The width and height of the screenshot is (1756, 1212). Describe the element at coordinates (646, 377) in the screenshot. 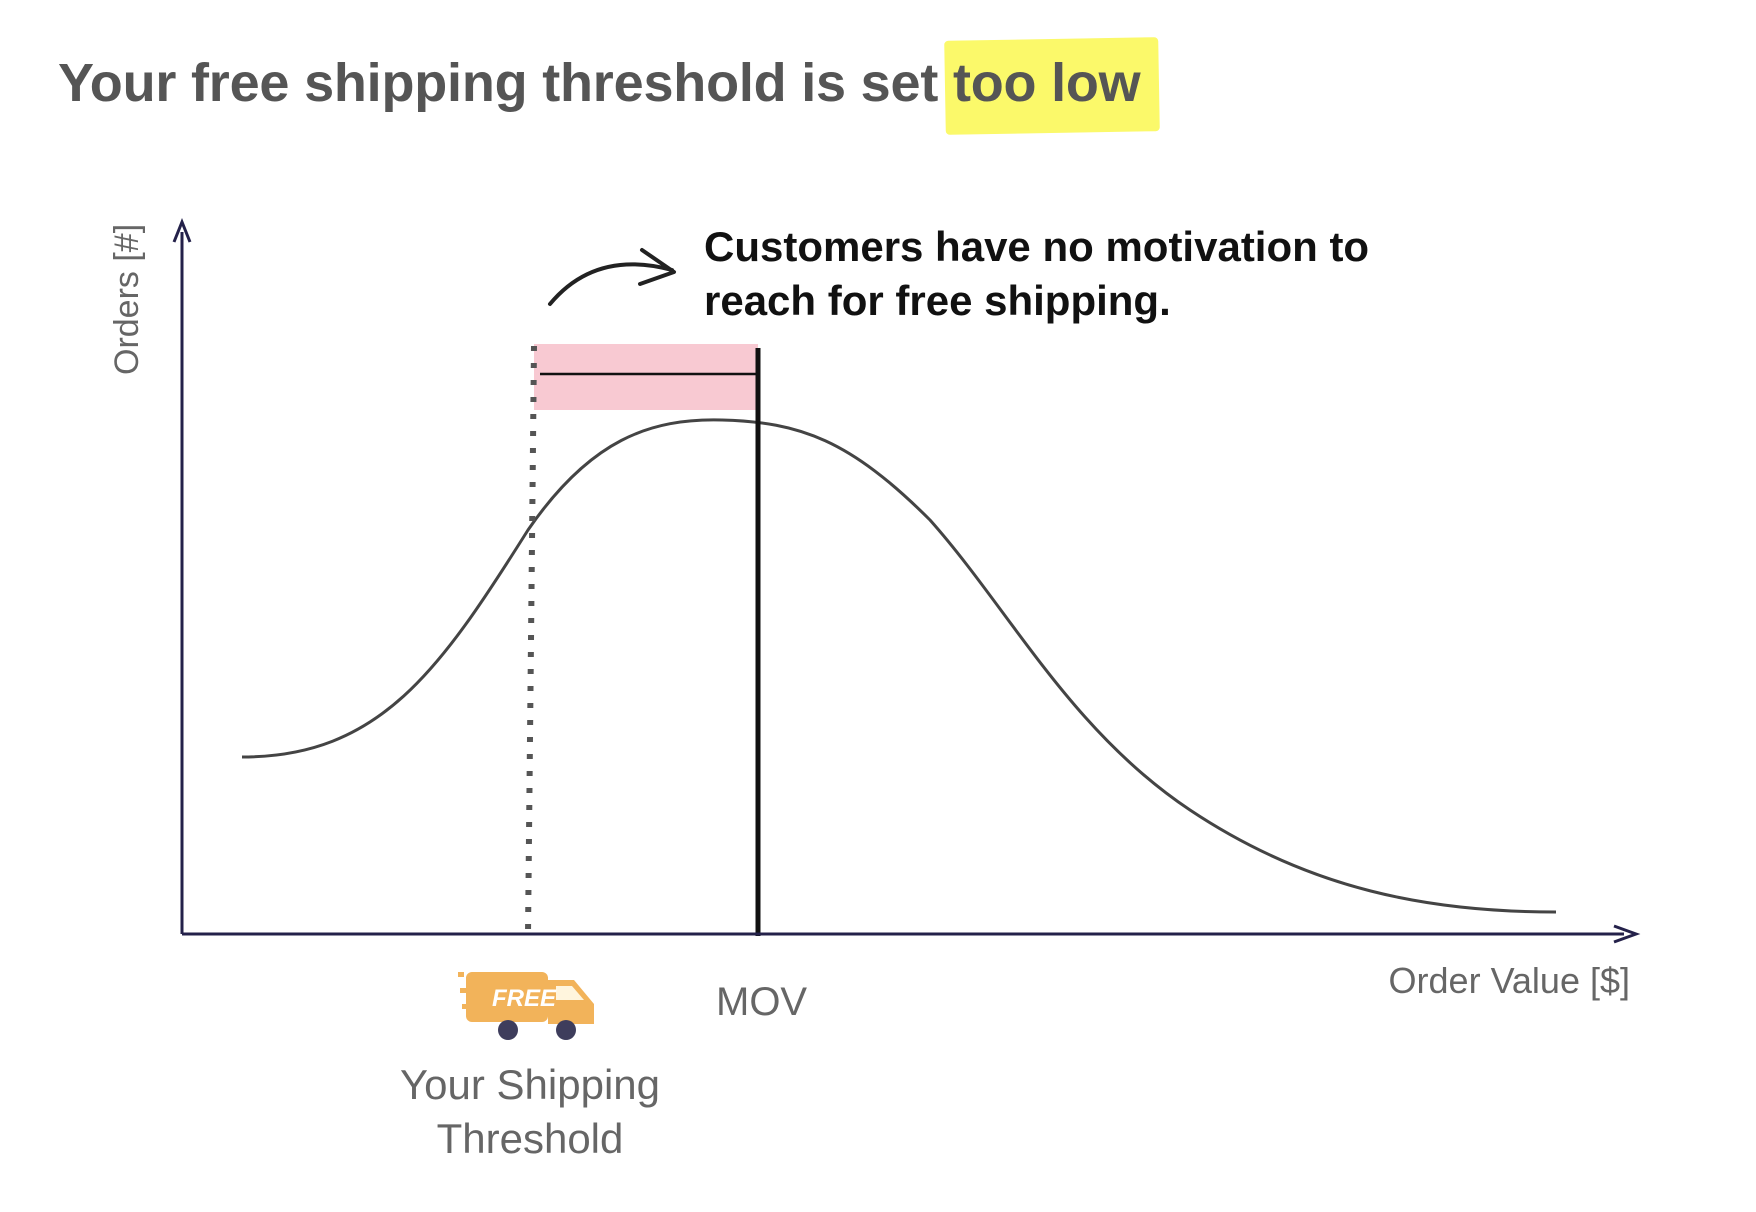

I see `shaded-zone` at that location.